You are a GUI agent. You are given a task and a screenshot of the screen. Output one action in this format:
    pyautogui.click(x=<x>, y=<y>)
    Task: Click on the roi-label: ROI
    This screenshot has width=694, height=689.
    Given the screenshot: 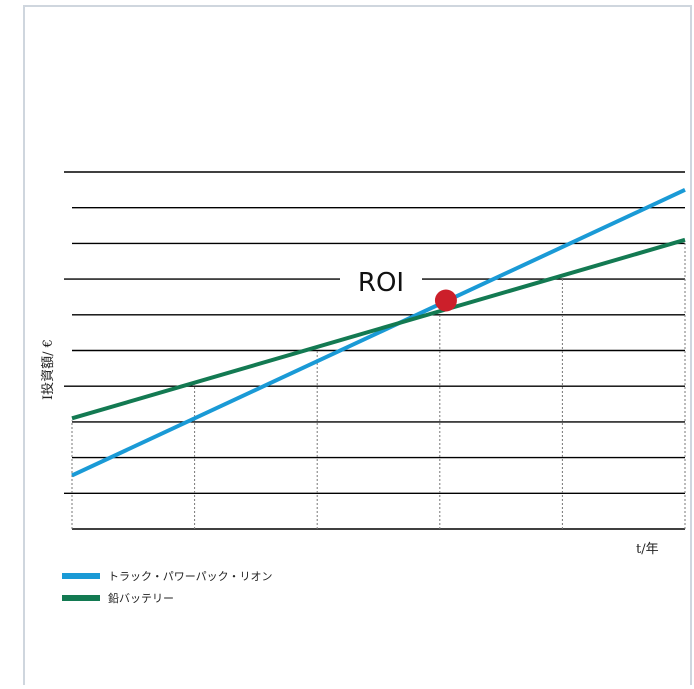 What is the action you would take?
    pyautogui.click(x=381, y=283)
    